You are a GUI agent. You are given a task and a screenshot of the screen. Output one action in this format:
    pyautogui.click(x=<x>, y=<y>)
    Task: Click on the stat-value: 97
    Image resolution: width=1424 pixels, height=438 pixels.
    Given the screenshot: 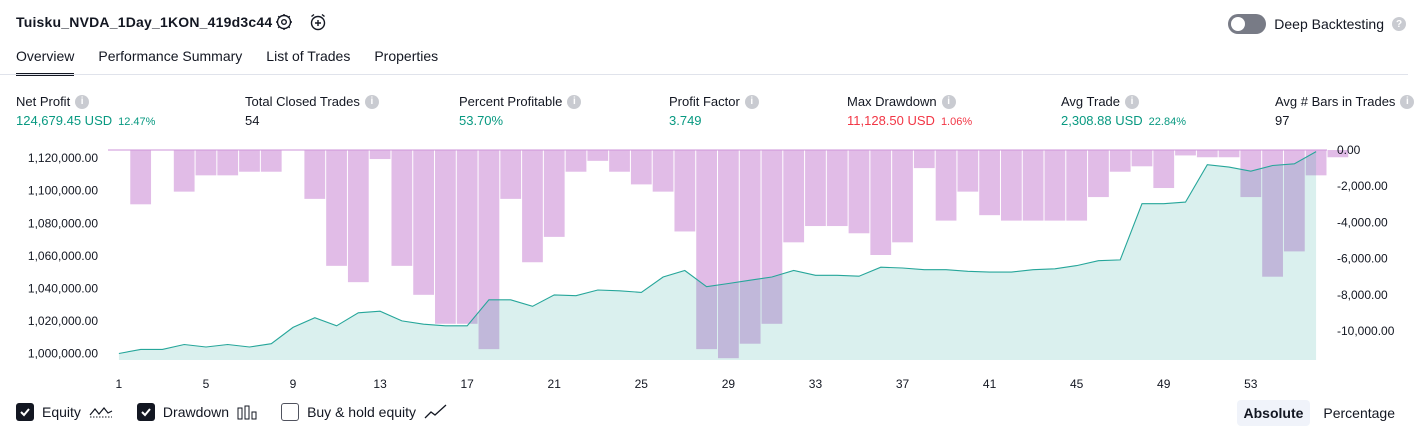 What is the action you would take?
    pyautogui.click(x=1282, y=120)
    